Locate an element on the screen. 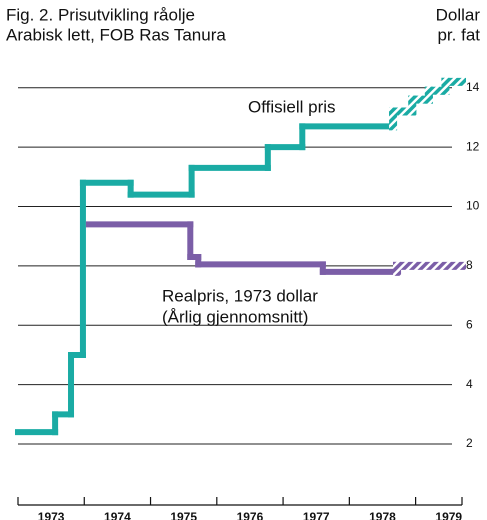 The height and width of the screenshot is (520, 487). chart-title: Arabisk lett, FOB Ras Tanura is located at coordinates (116, 34).